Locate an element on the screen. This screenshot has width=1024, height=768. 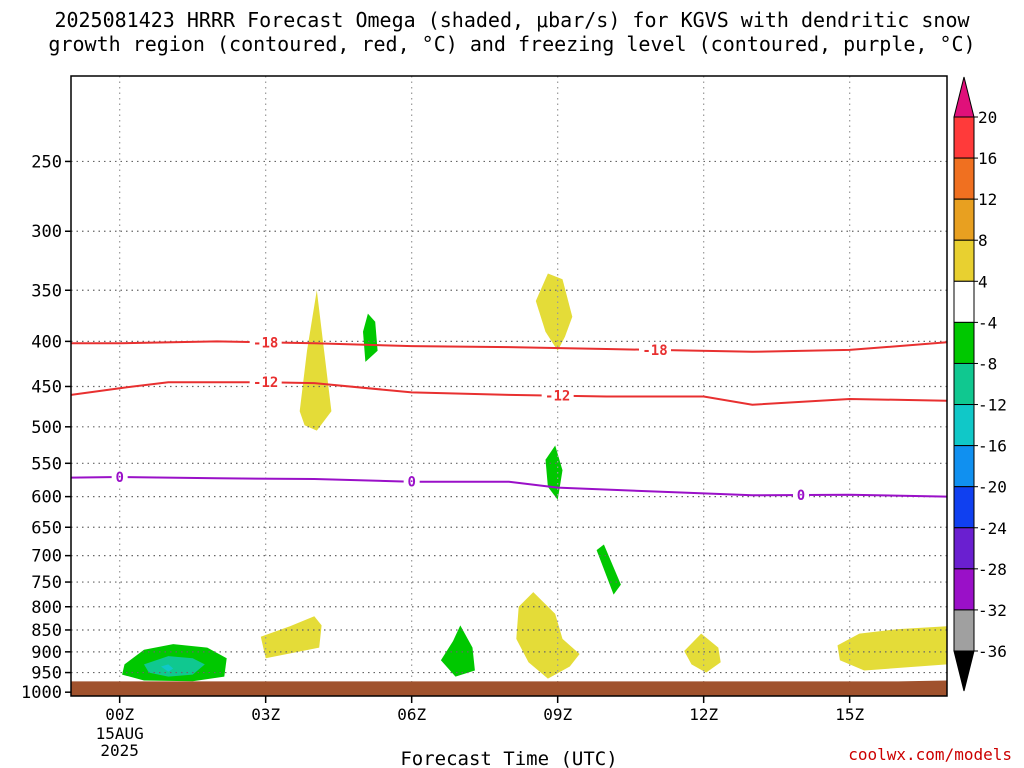
y-tick-label: 900 is located at coordinates (46, 653).